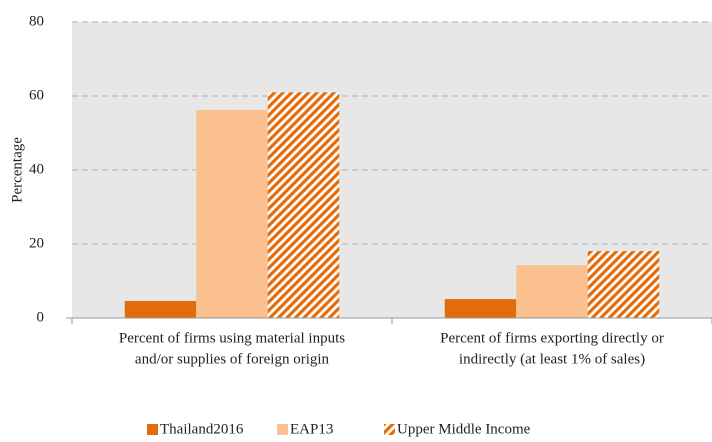 Image resolution: width=712 pixels, height=442 pixels. Describe the element at coordinates (17, 170) in the screenshot. I see `y-axis-label: Percentage` at that location.